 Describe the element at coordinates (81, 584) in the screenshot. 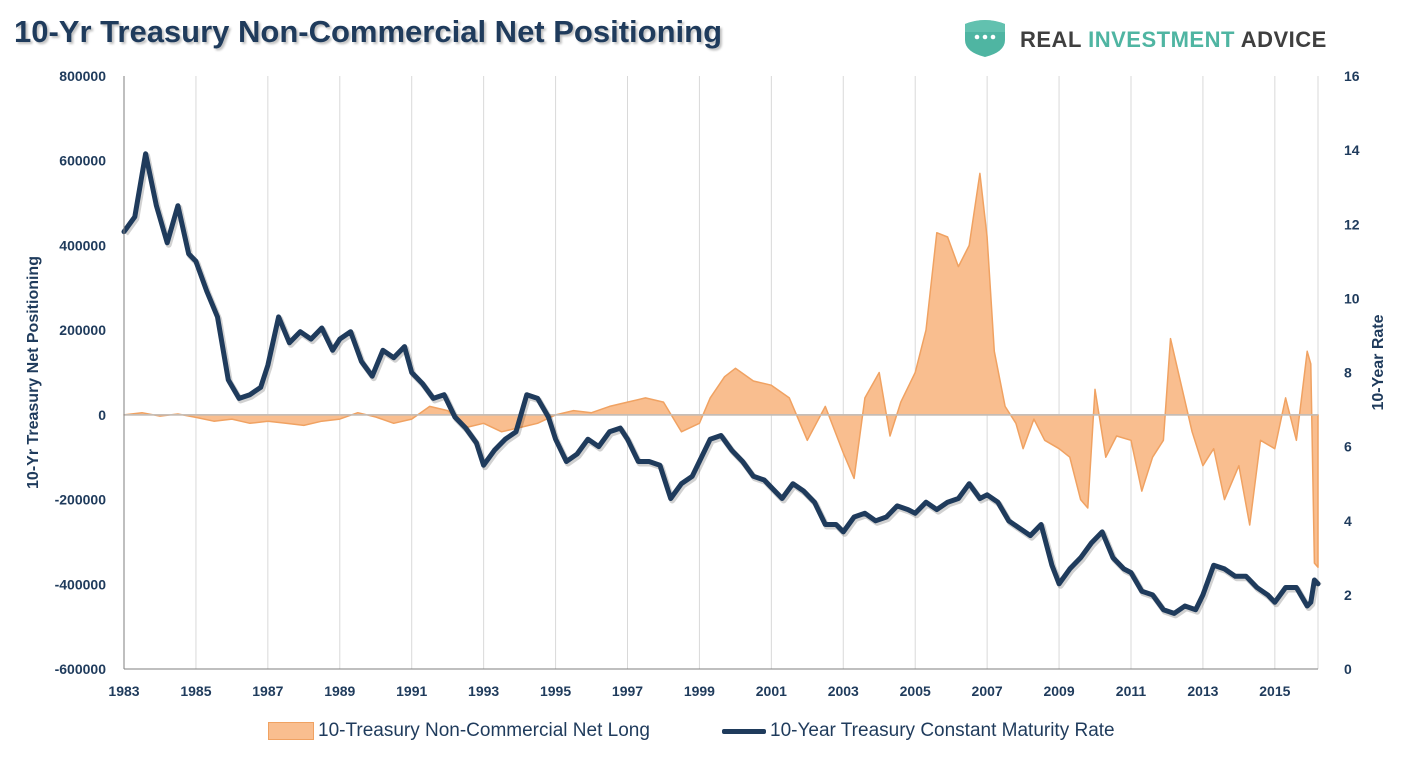

I see `y-left-tick-label: -400000` at that location.